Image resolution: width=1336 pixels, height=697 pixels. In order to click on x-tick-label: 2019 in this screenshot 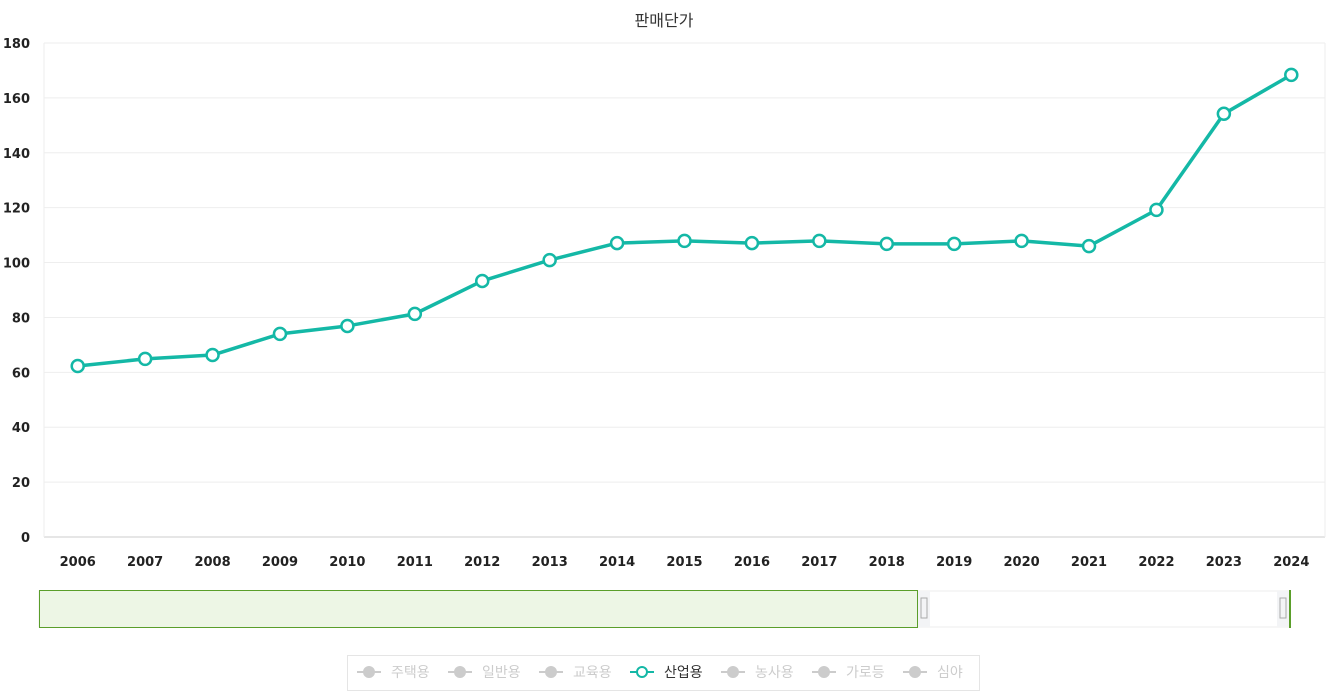, I will do `click(954, 562)`.